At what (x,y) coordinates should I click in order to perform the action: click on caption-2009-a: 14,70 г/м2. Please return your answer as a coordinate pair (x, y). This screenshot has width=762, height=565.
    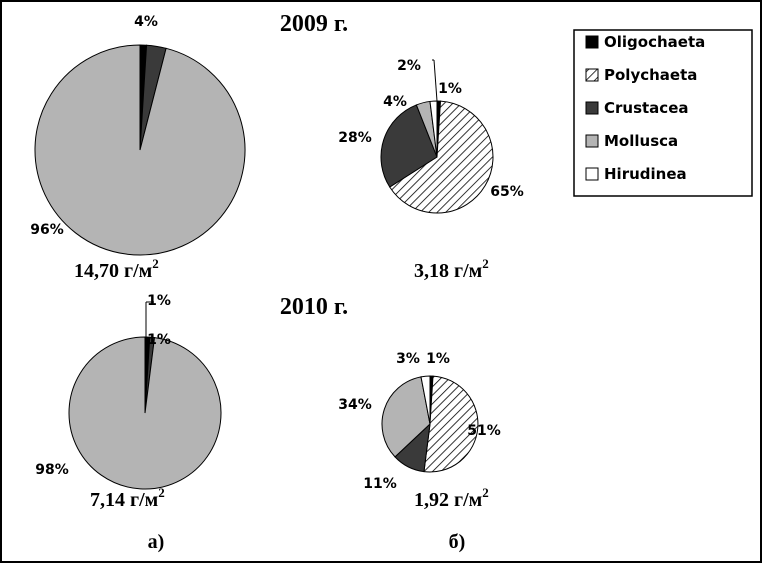
    Looking at the image, I should click on (116, 269).